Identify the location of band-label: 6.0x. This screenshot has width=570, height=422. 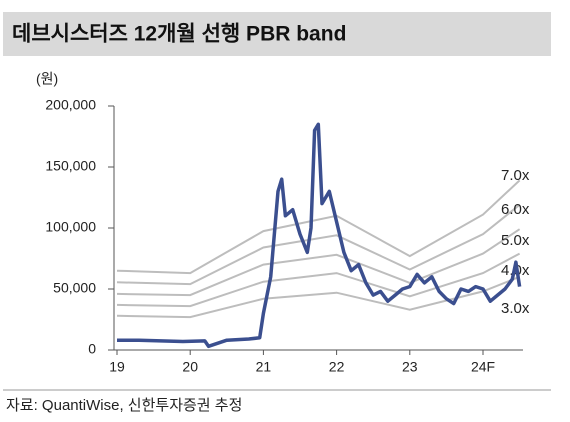
(515, 209).